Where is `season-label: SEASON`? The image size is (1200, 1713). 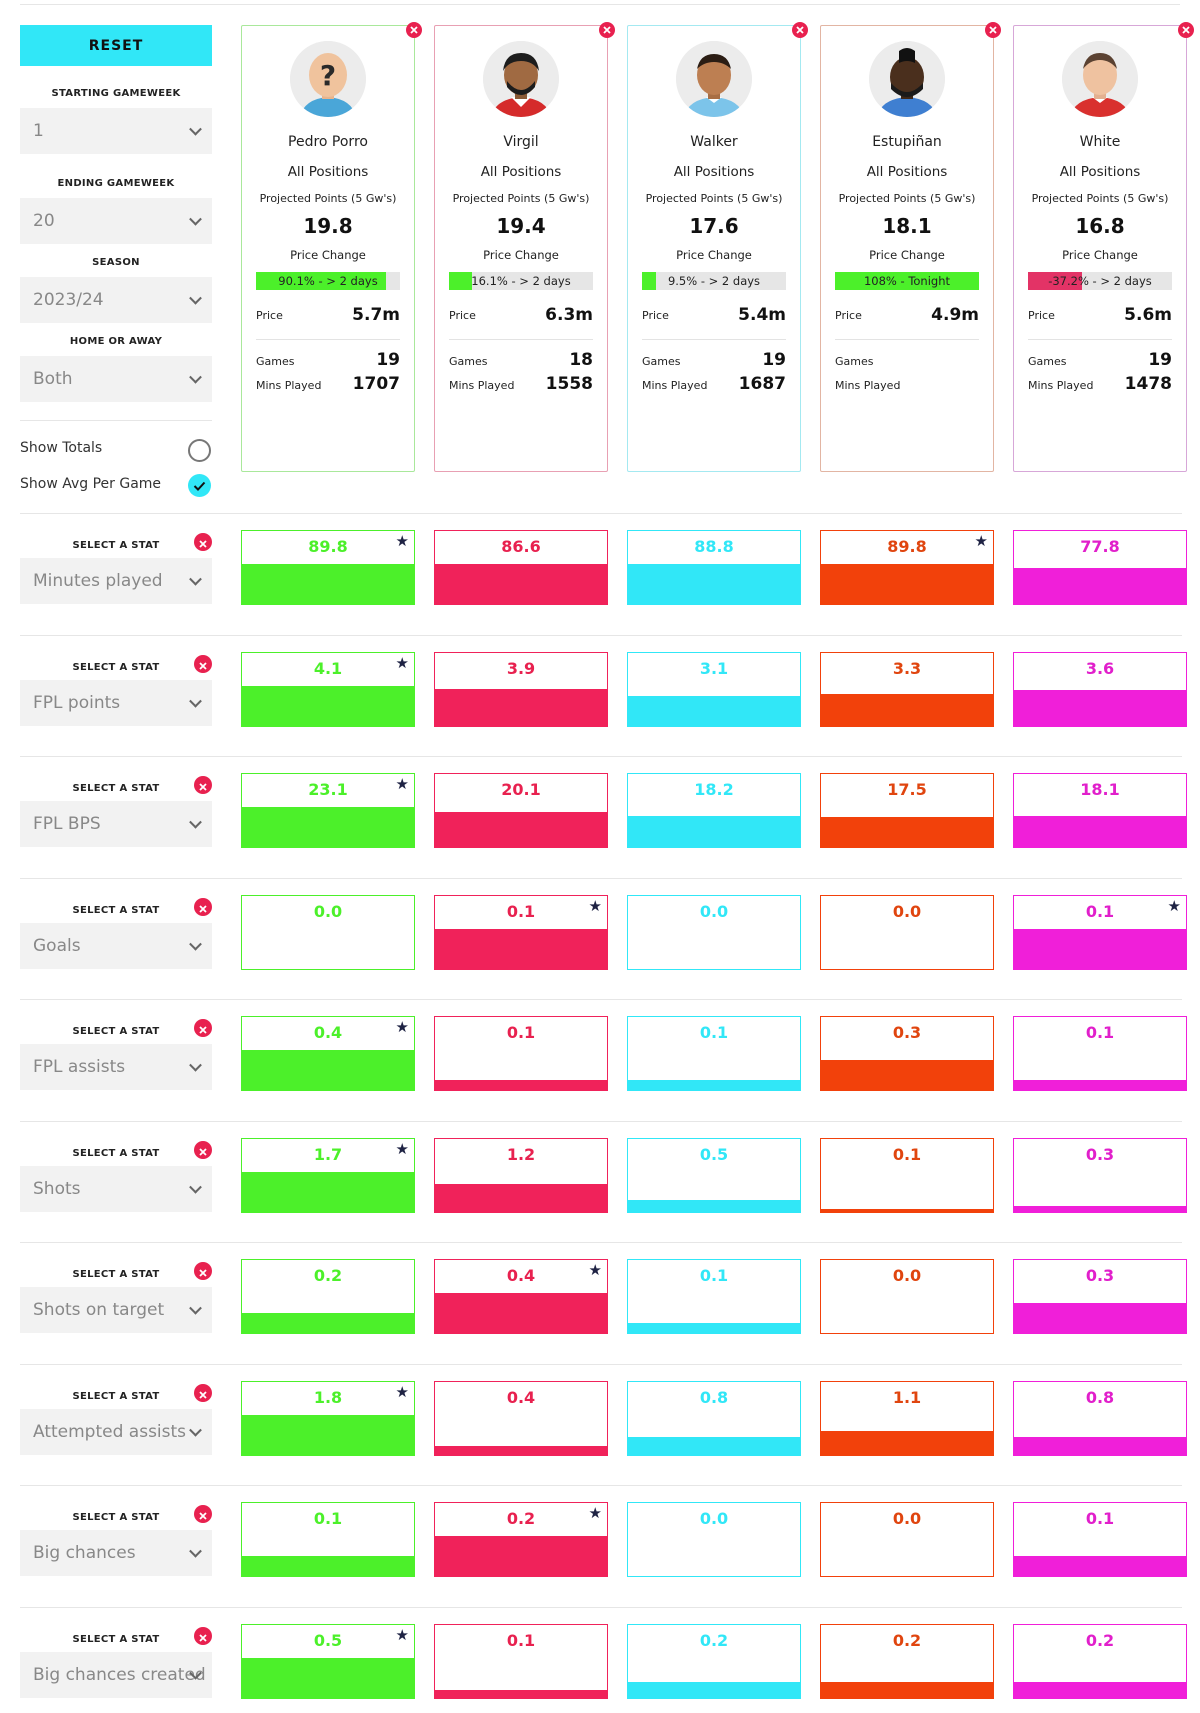 season-label: SEASON is located at coordinates (116, 262).